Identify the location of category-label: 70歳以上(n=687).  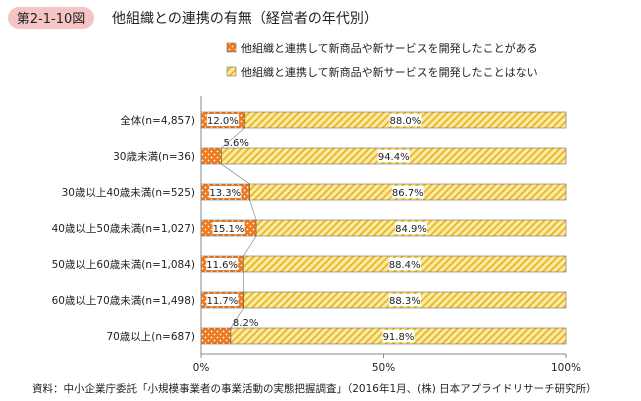
(150, 337).